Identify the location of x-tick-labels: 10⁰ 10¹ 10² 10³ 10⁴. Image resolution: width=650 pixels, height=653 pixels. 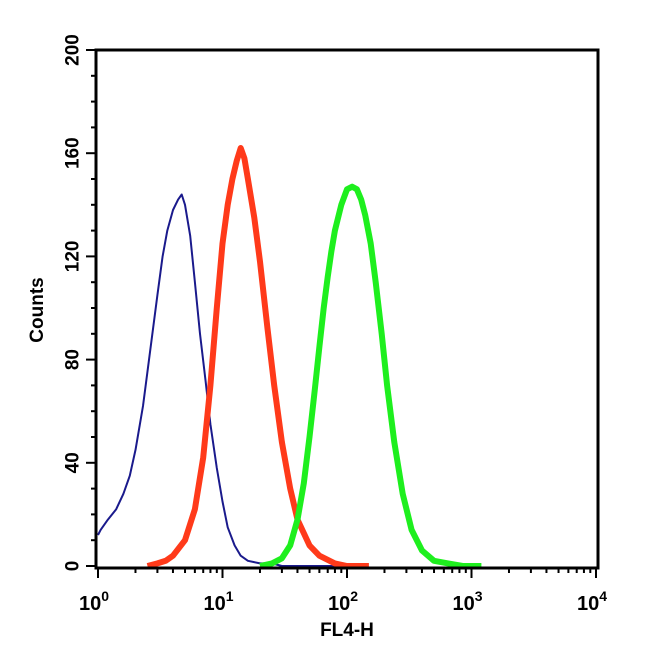
(343, 601).